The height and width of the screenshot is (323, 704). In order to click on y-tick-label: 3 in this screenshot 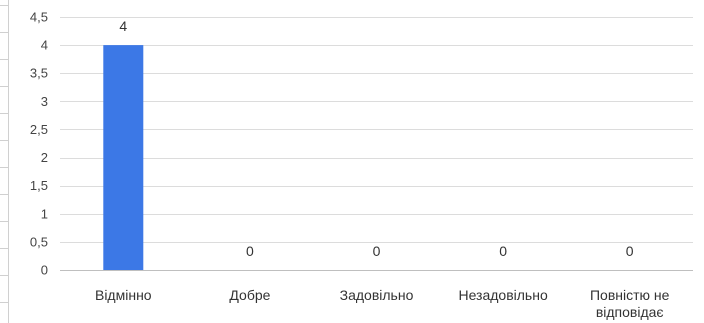, I will do `click(44, 101)`.